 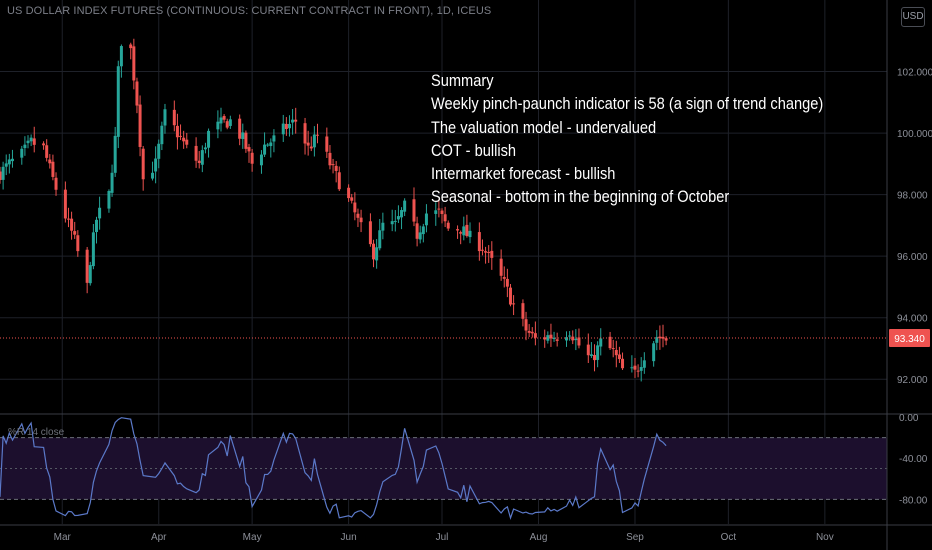 I want to click on month-tick-label: Apr, so click(x=159, y=537).